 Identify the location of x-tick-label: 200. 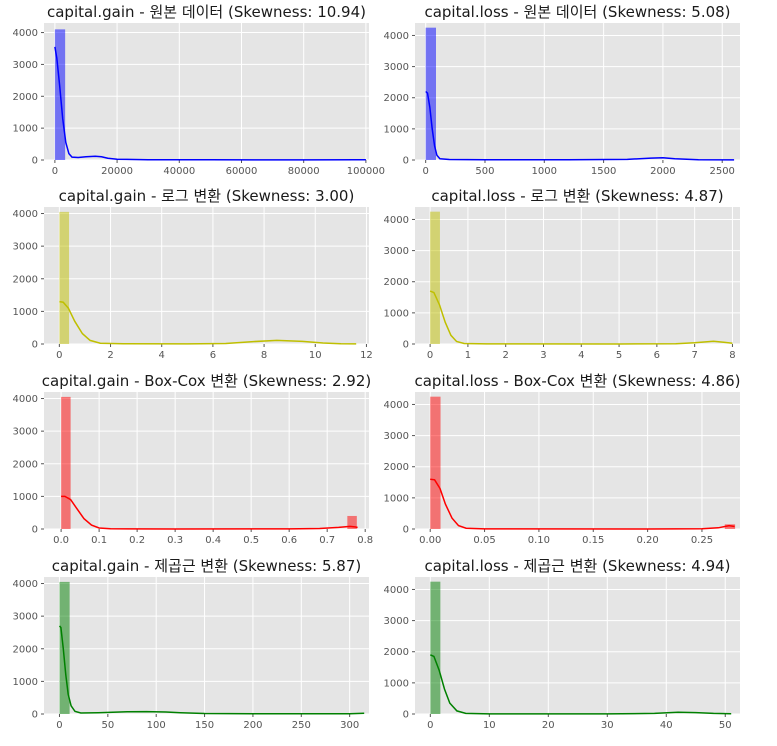
(252, 725).